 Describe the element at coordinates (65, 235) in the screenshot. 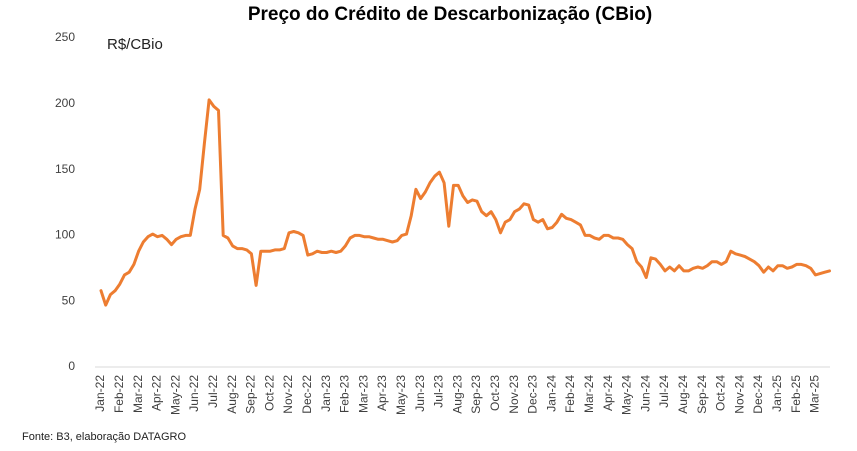

I see `y-tick-label: 100` at that location.